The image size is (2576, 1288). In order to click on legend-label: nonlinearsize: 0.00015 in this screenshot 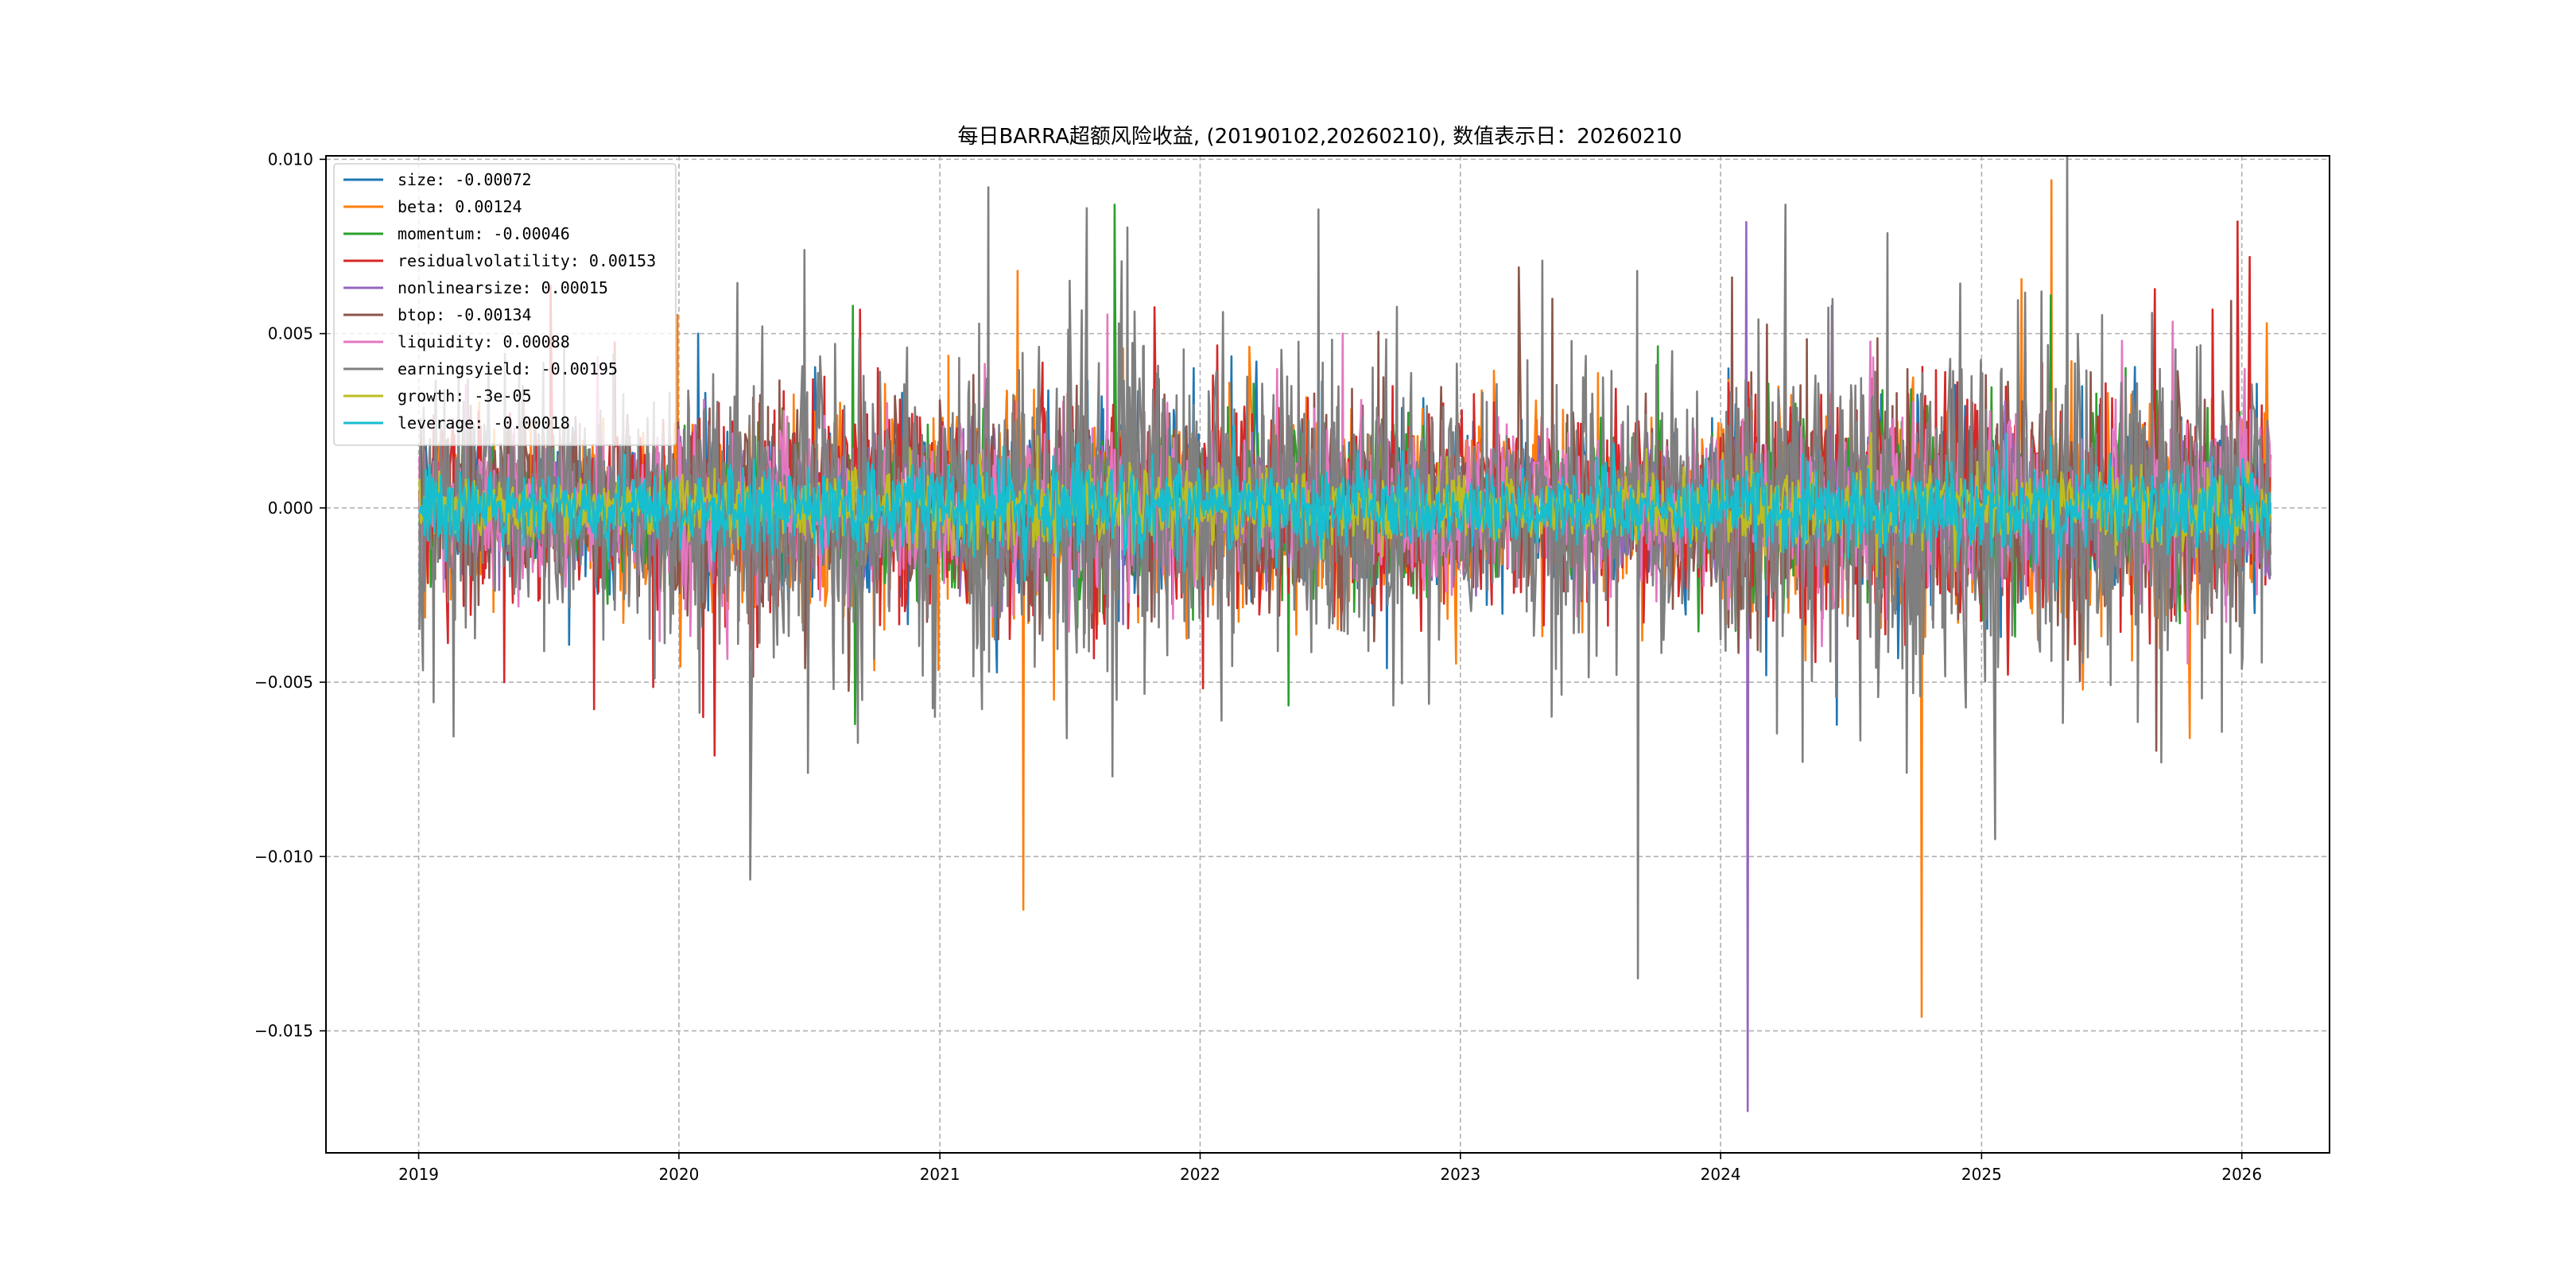, I will do `click(503, 287)`.